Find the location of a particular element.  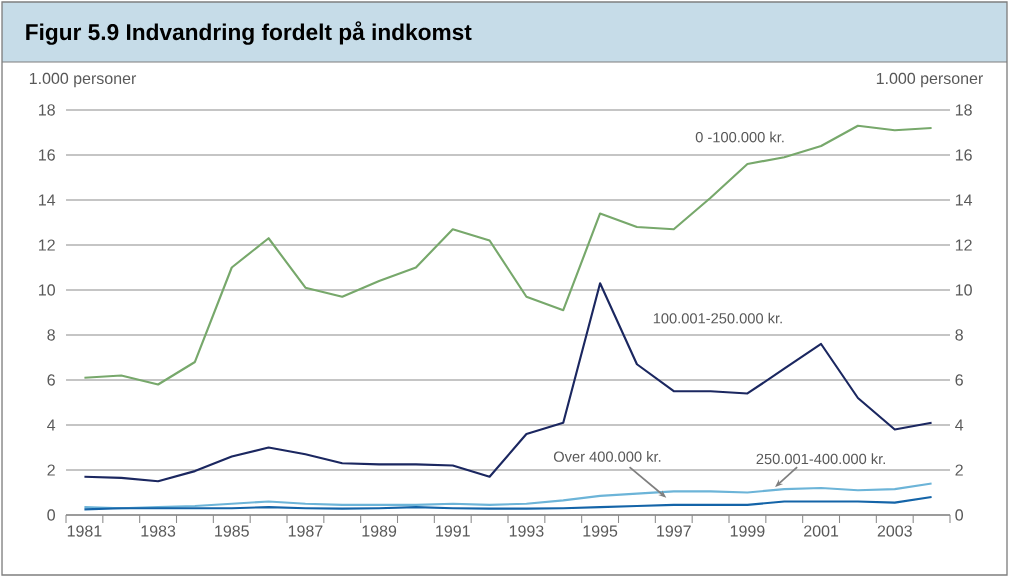

y2-tick-label: 0 is located at coordinates (959, 515).